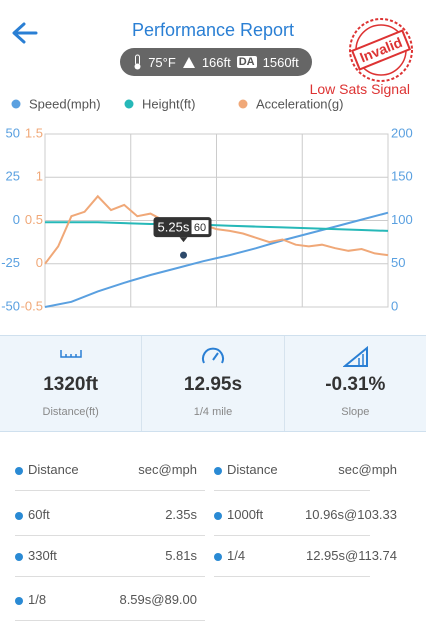  Describe the element at coordinates (137, 62) in the screenshot. I see `thermometer-icon` at that location.